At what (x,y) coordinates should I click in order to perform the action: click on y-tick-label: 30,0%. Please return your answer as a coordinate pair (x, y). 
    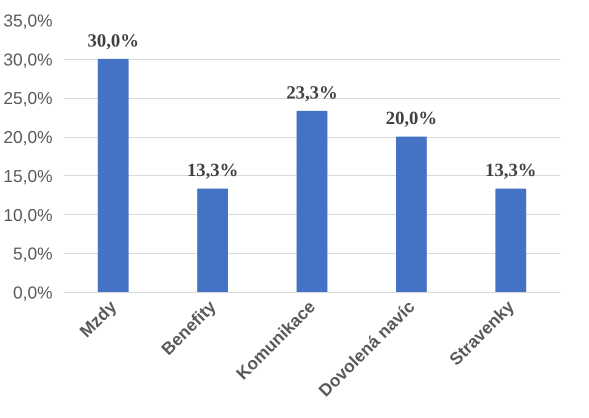
    Looking at the image, I should click on (28, 59).